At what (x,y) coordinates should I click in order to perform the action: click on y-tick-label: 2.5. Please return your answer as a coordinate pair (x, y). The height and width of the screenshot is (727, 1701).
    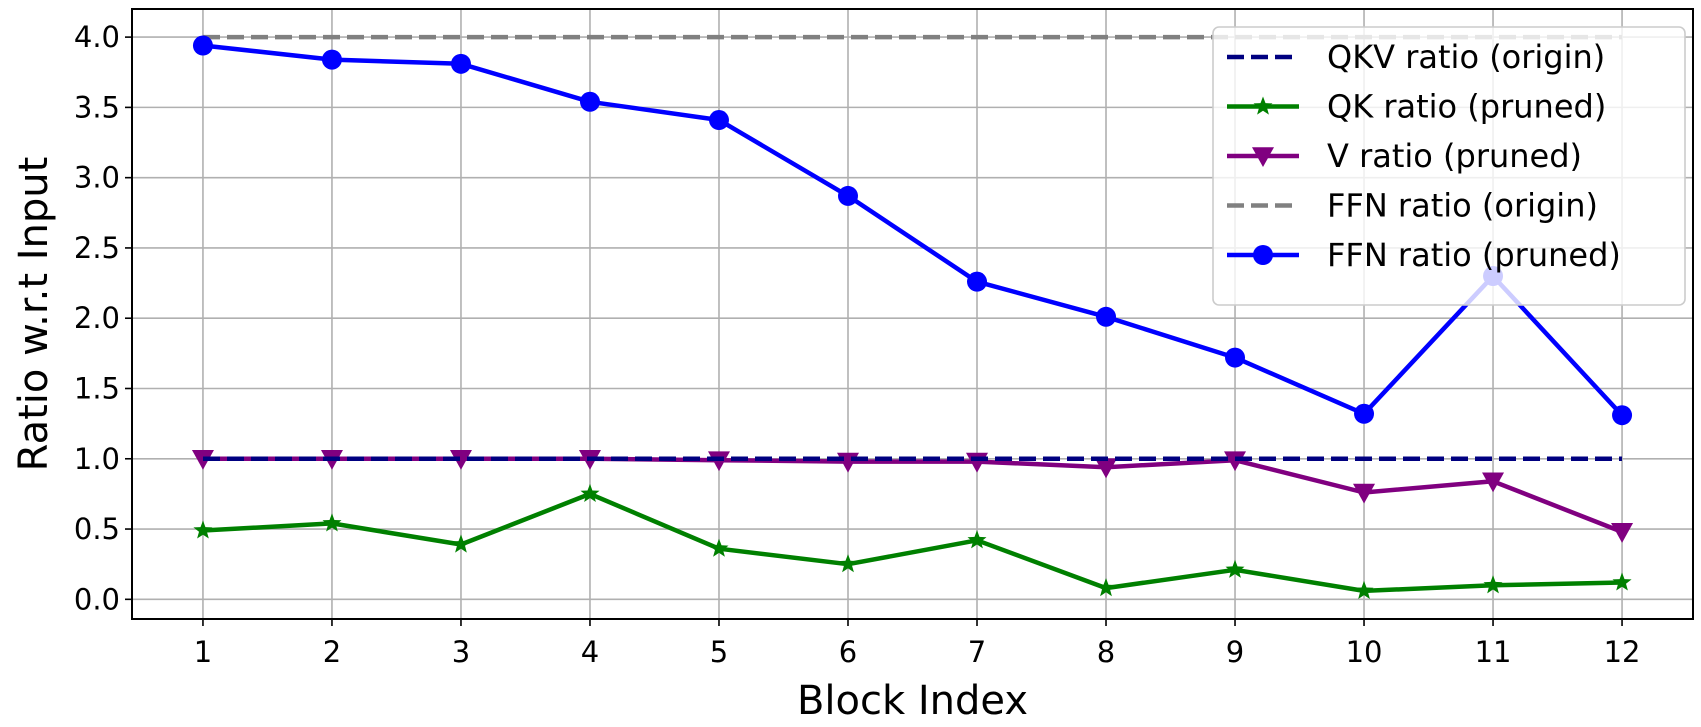
    Looking at the image, I should click on (97, 248).